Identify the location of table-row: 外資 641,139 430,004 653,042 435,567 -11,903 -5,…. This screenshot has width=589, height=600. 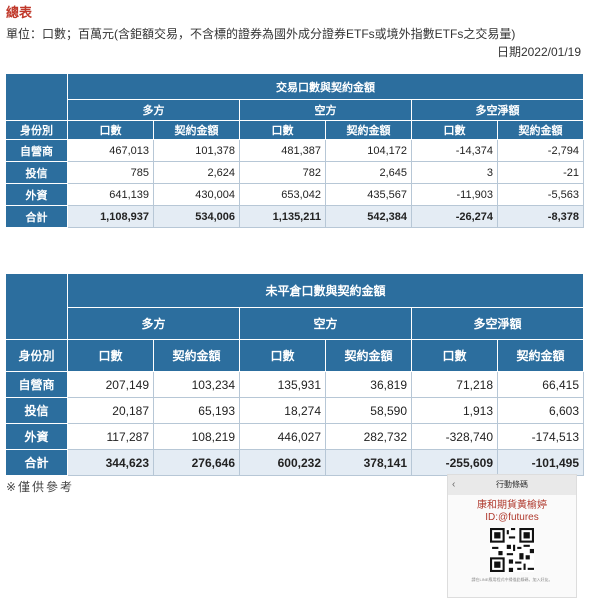
(294, 194).